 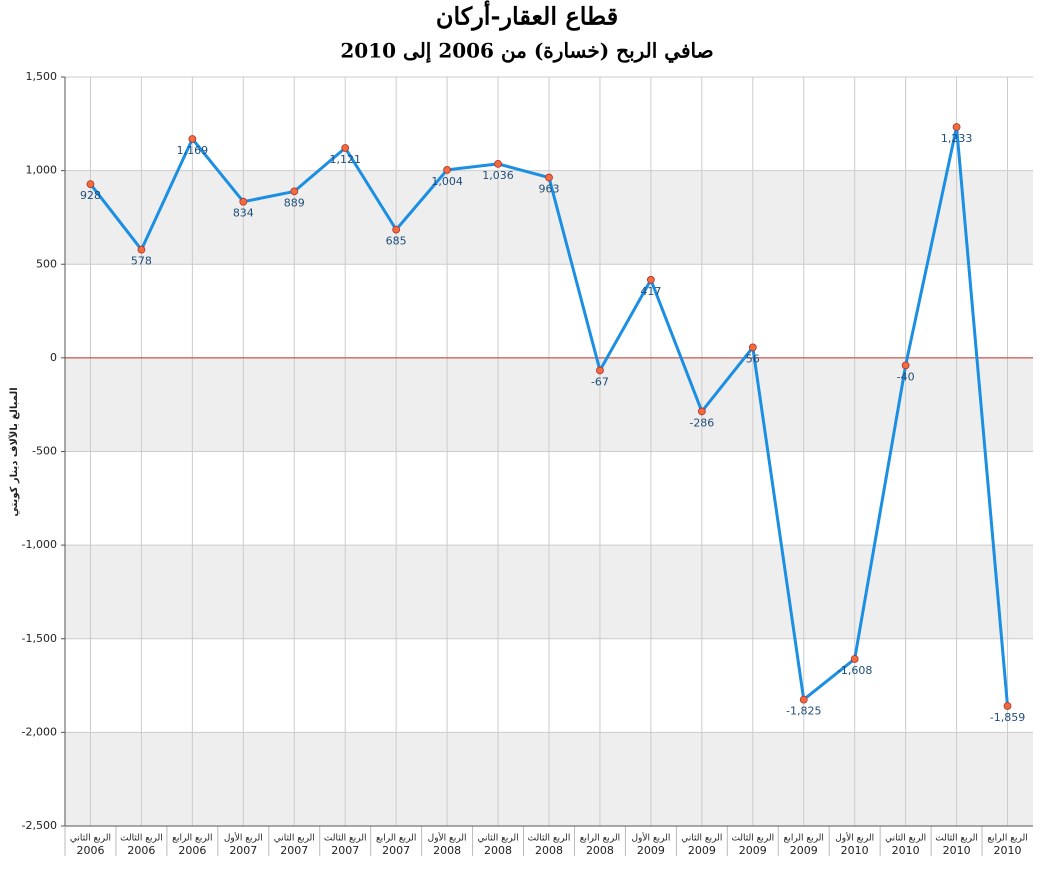 I want to click on y-tick-label: -2,500, so click(x=39, y=825).